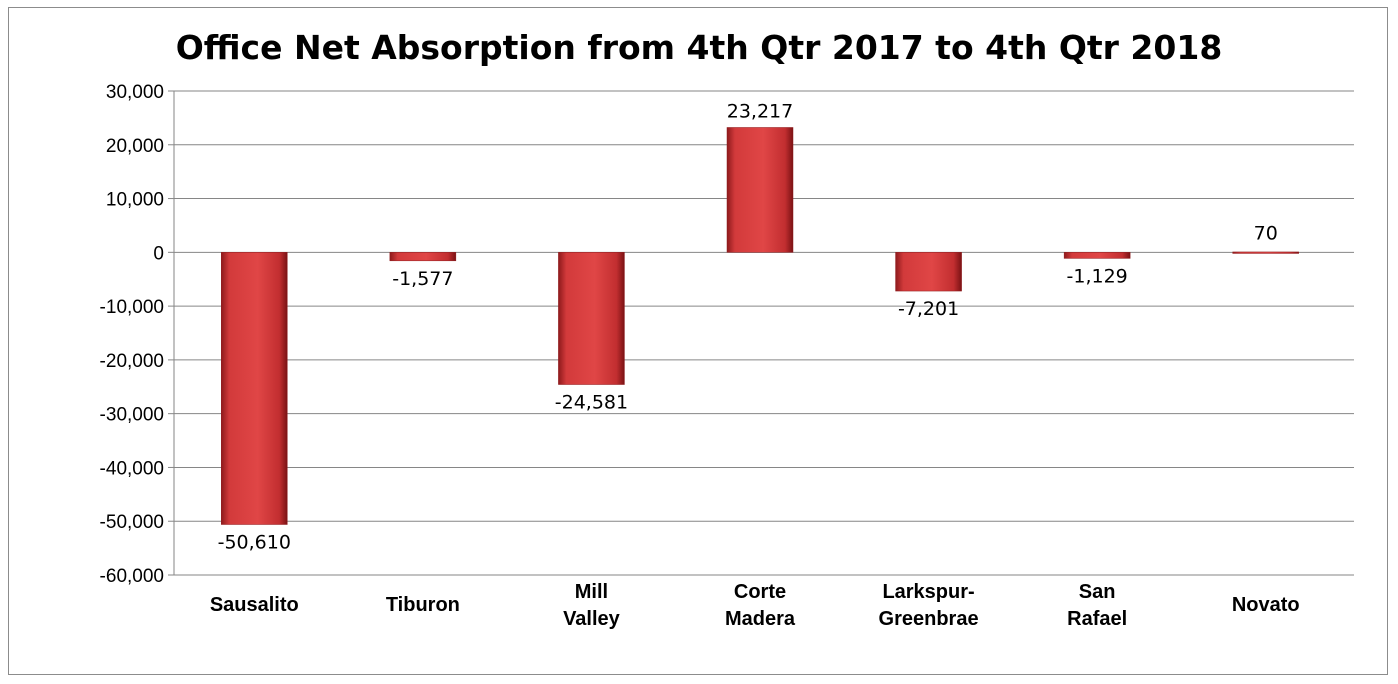 The width and height of the screenshot is (1398, 684). Describe the element at coordinates (132, 415) in the screenshot. I see `y-tick-label: -30,000` at that location.